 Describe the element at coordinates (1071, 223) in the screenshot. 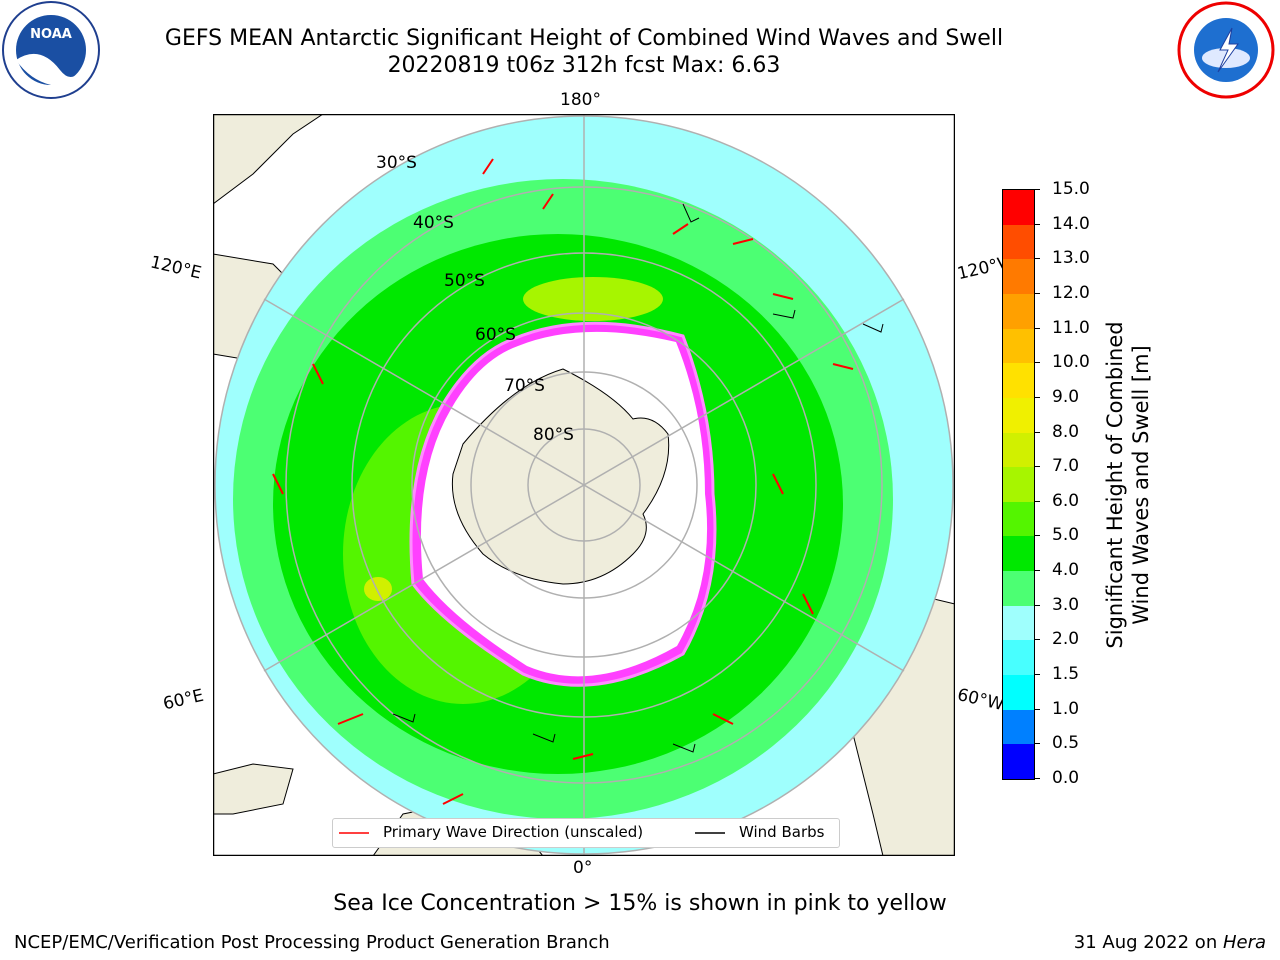

I see `colorbar-tick-label: 14.0` at that location.